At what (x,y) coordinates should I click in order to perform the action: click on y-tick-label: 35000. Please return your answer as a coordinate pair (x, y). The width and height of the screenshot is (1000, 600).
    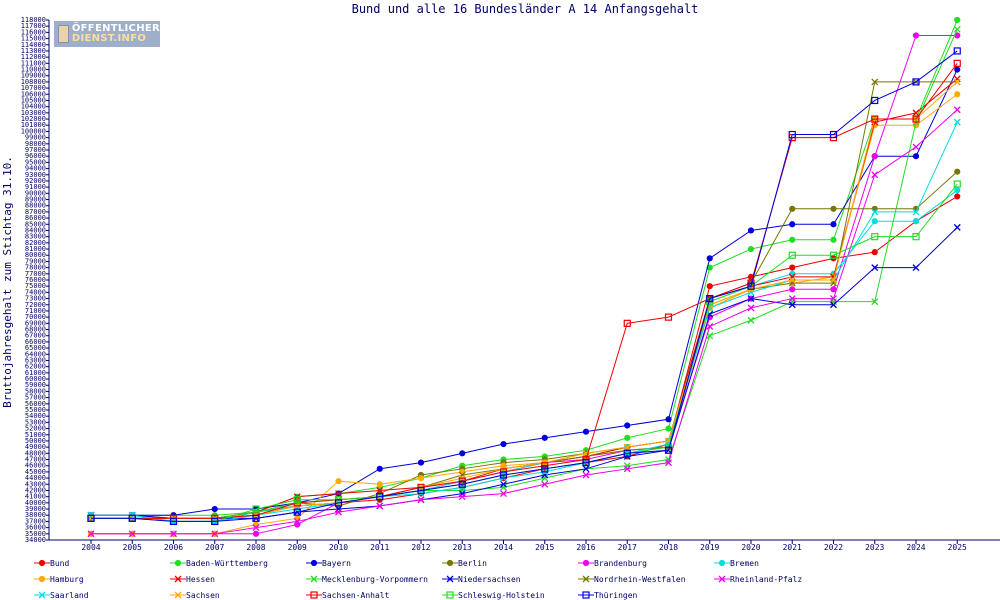
    Looking at the image, I should click on (35, 534).